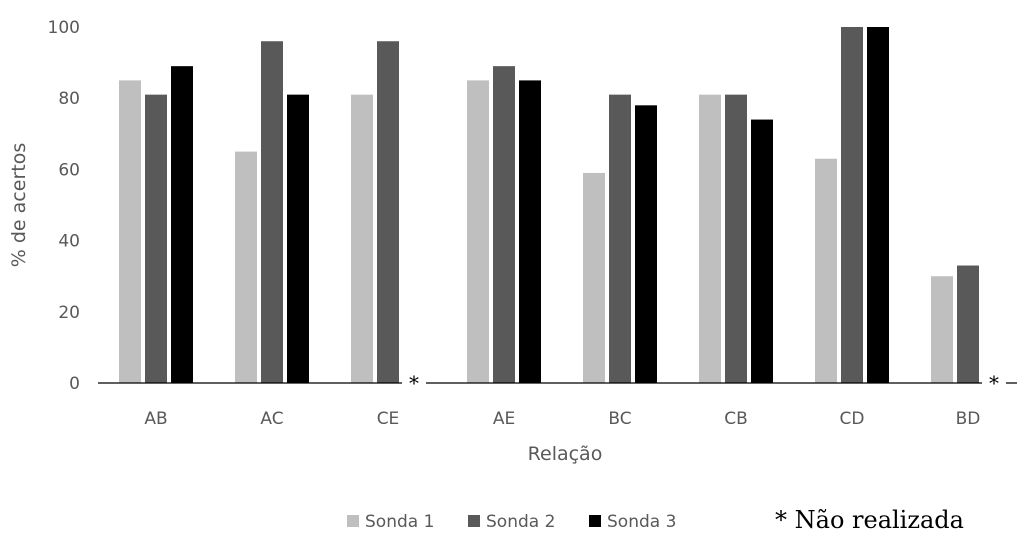  I want to click on x-tick-label: AB, so click(155, 419).